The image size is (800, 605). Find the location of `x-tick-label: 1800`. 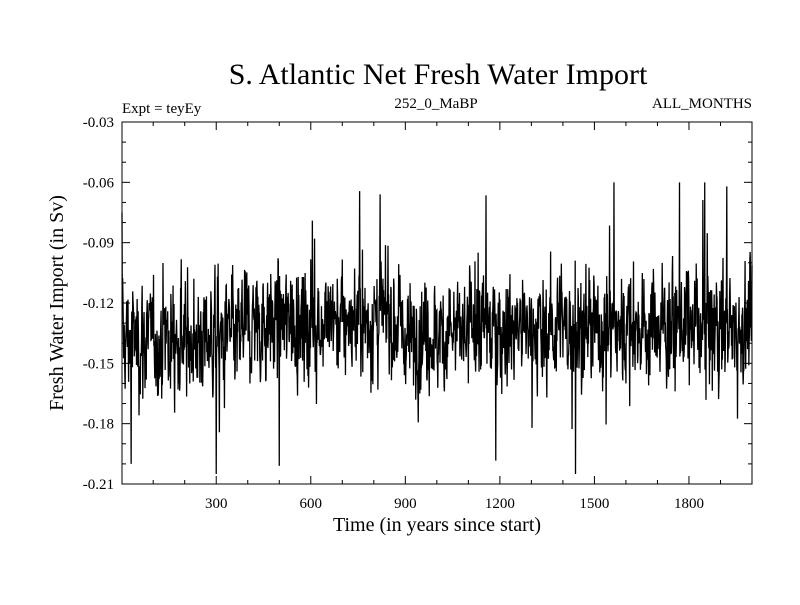

x-tick-label: 1800 is located at coordinates (689, 504).